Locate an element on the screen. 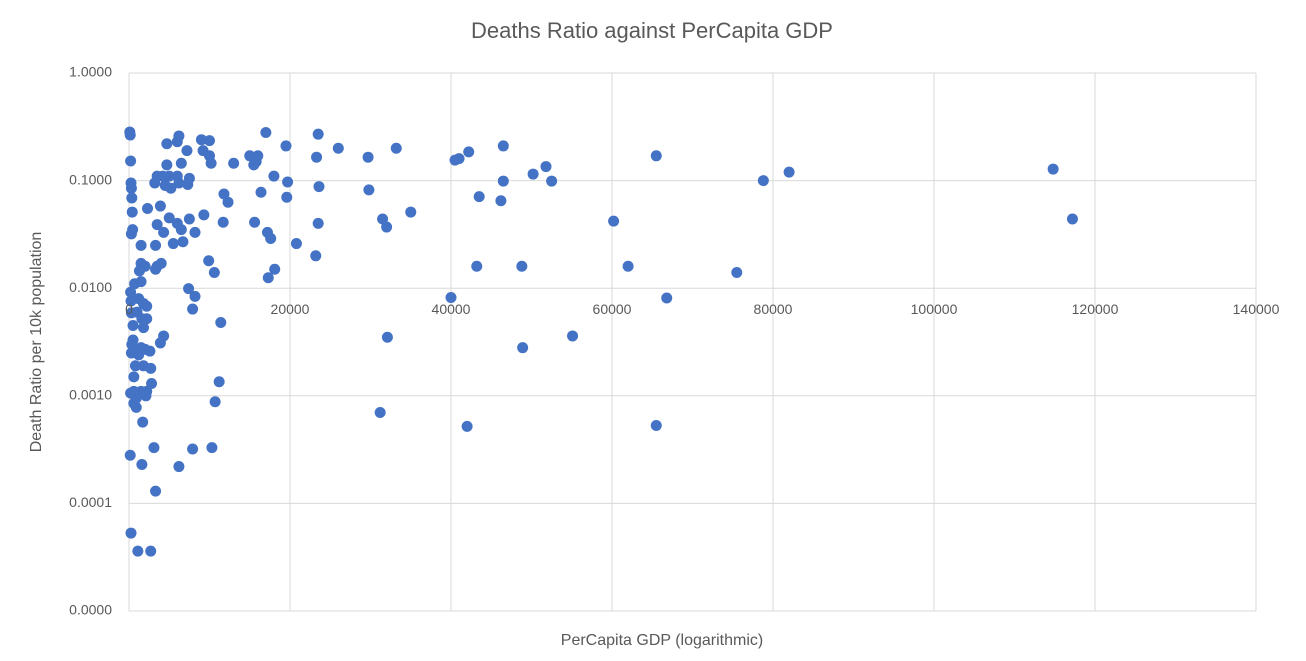  x-tick-label: 40000 is located at coordinates (451, 309).